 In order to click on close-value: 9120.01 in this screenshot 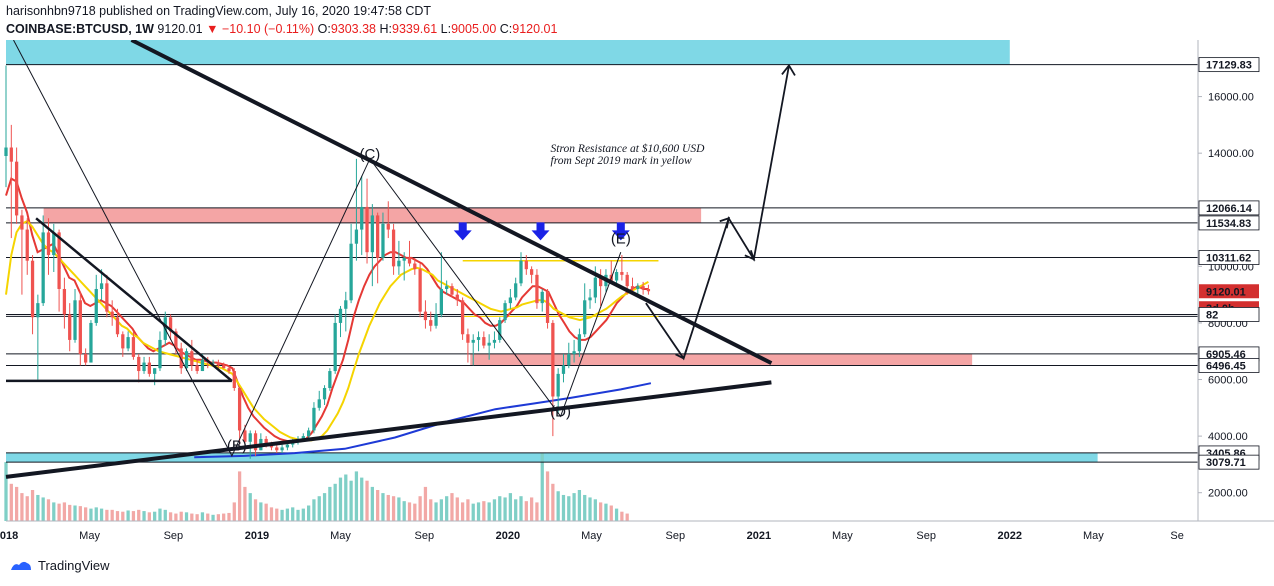, I will do `click(535, 29)`.